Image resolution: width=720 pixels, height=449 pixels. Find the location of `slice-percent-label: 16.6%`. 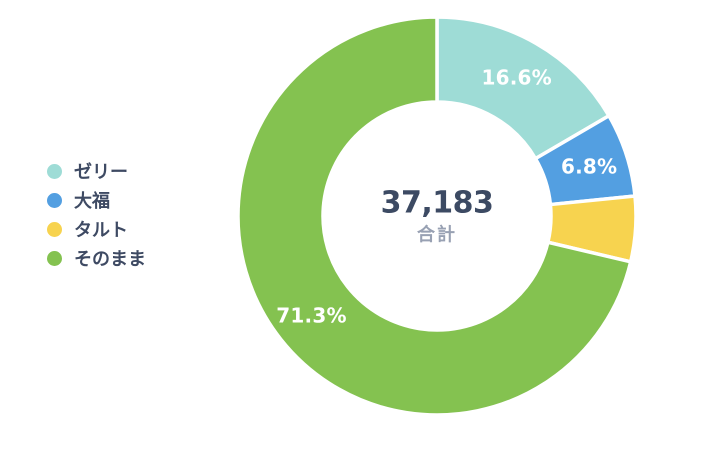

slice-percent-label: 16.6% is located at coordinates (517, 77).